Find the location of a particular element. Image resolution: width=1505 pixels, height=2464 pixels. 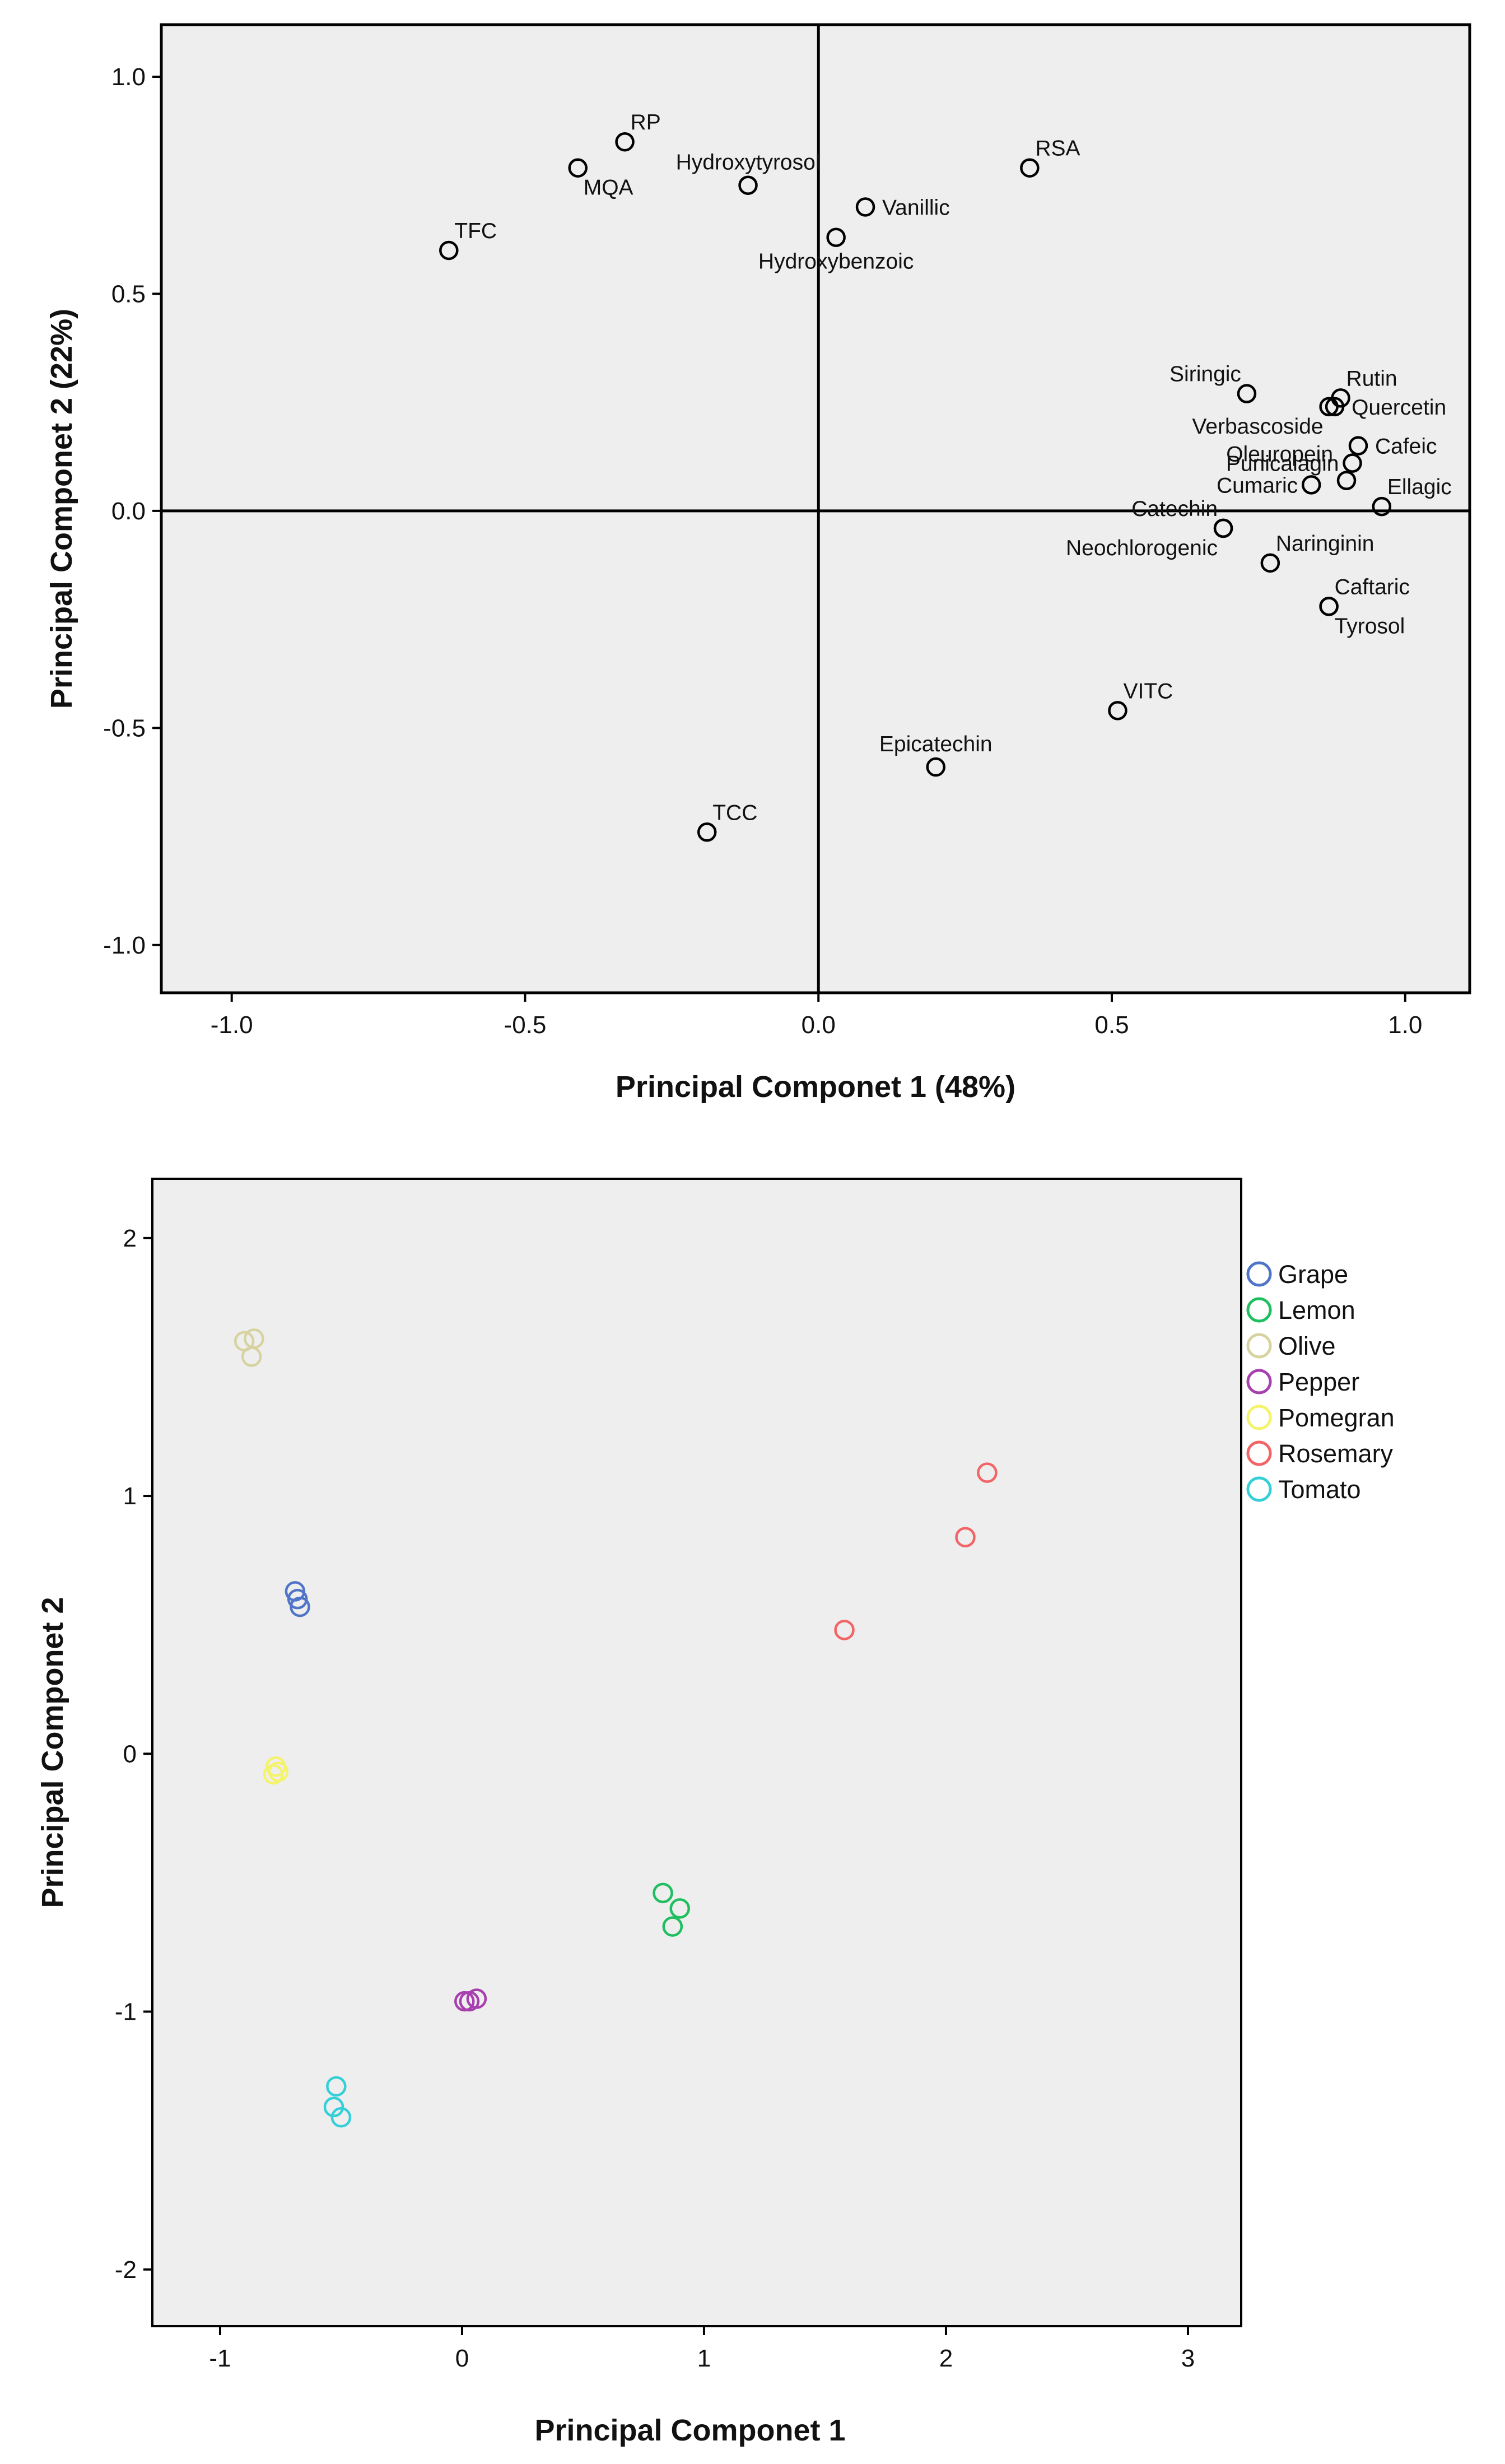

point-label: RP is located at coordinates (646, 122).